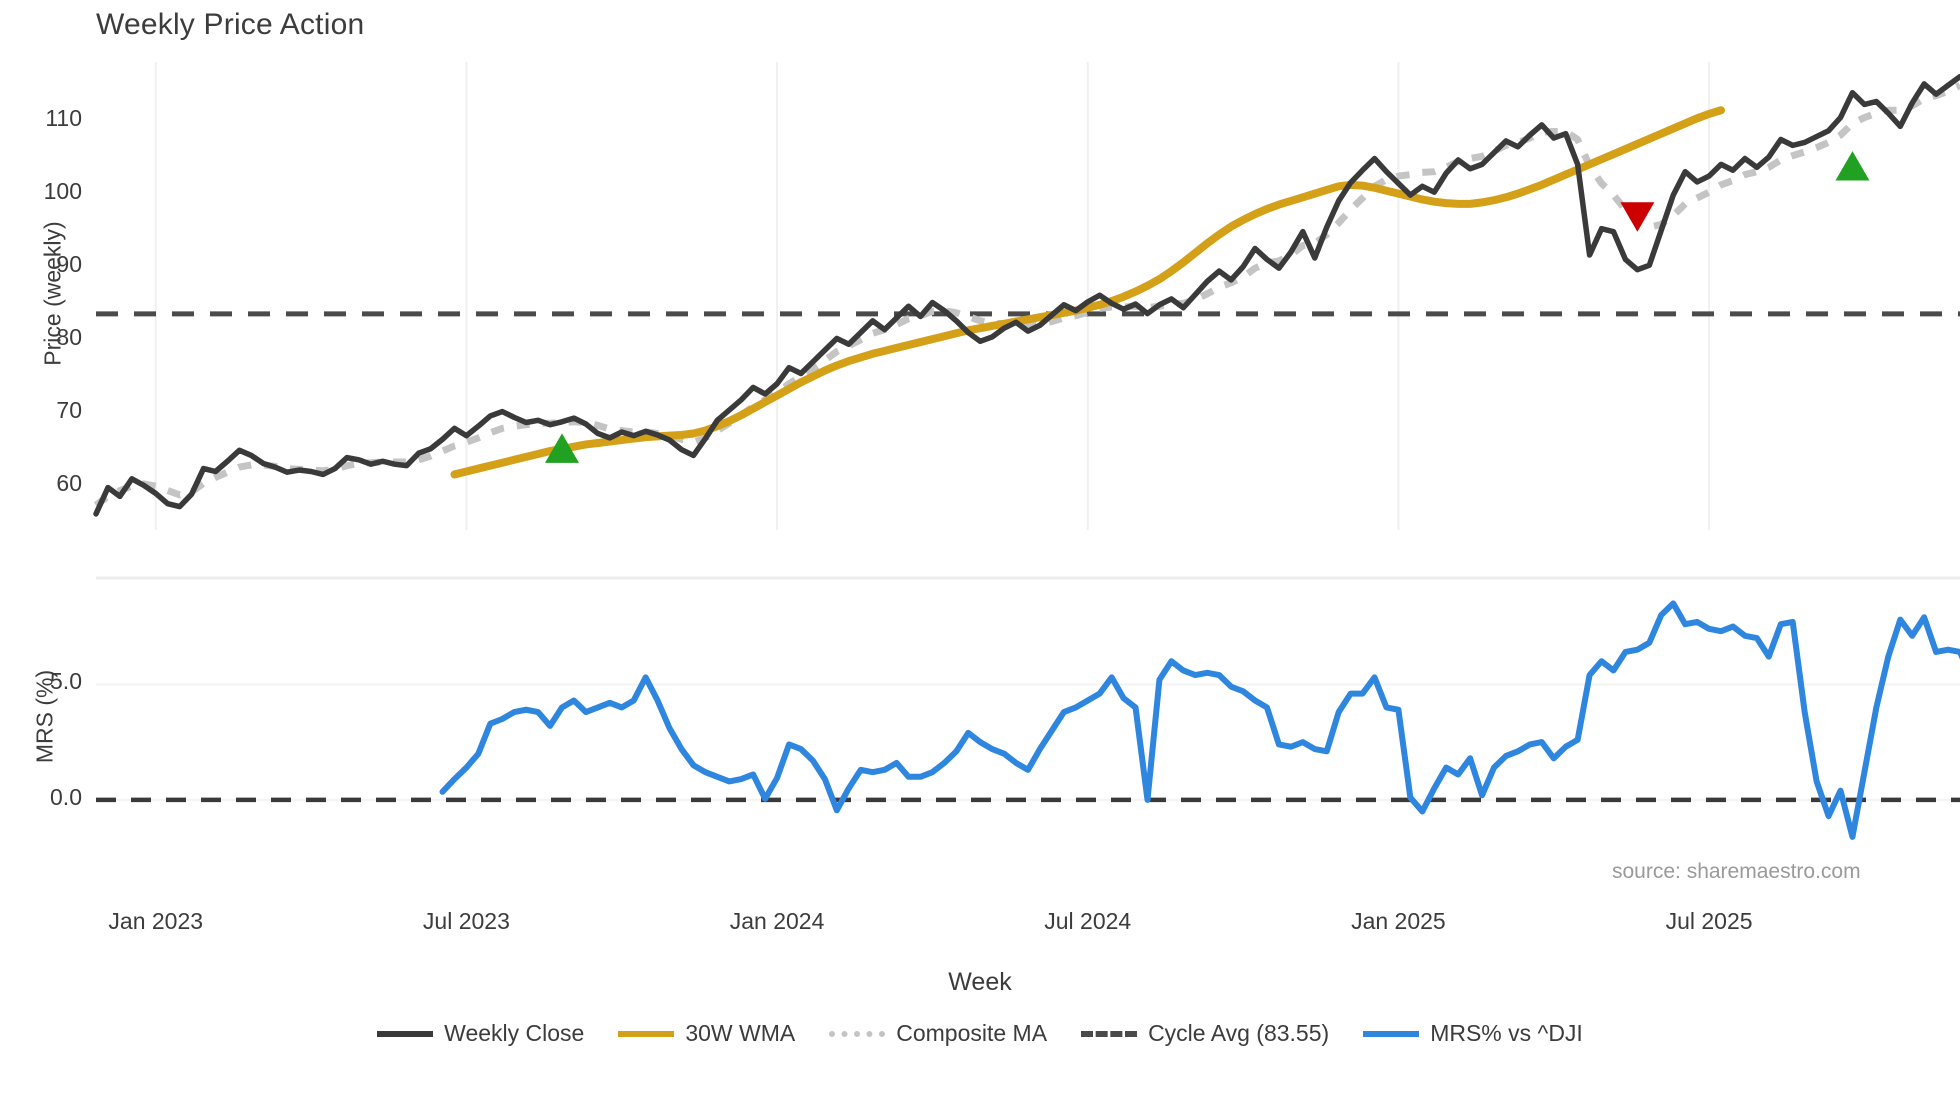 This screenshot has width=1960, height=1102. What do you see at coordinates (62, 190) in the screenshot?
I see `price-y-tick: 100` at bounding box center [62, 190].